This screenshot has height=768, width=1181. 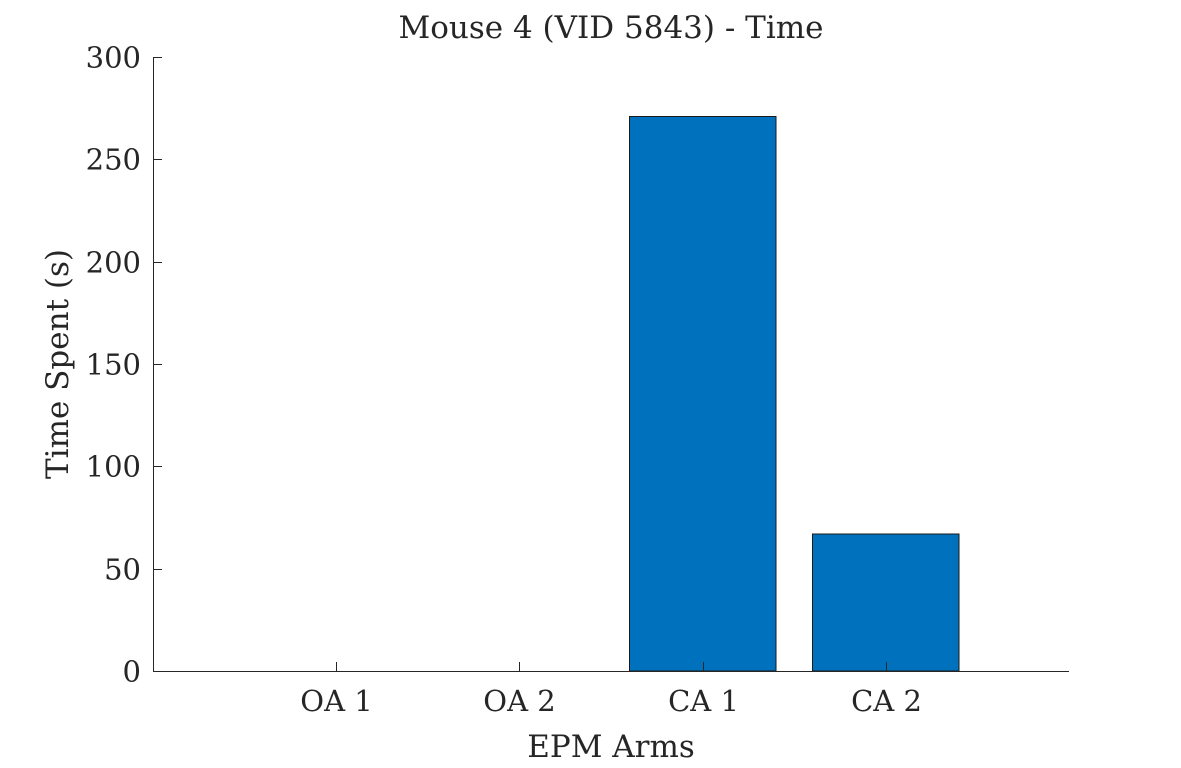 What do you see at coordinates (611, 747) in the screenshot?
I see `x-axis-label: EPM Arms` at bounding box center [611, 747].